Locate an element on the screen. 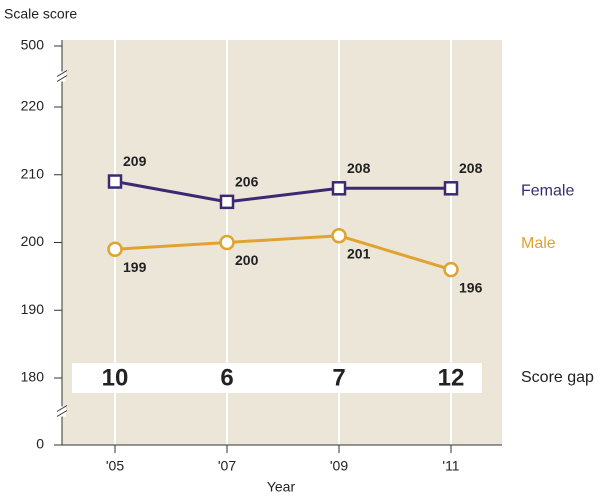 The width and height of the screenshot is (609, 497). data-label: 201 is located at coordinates (359, 253).